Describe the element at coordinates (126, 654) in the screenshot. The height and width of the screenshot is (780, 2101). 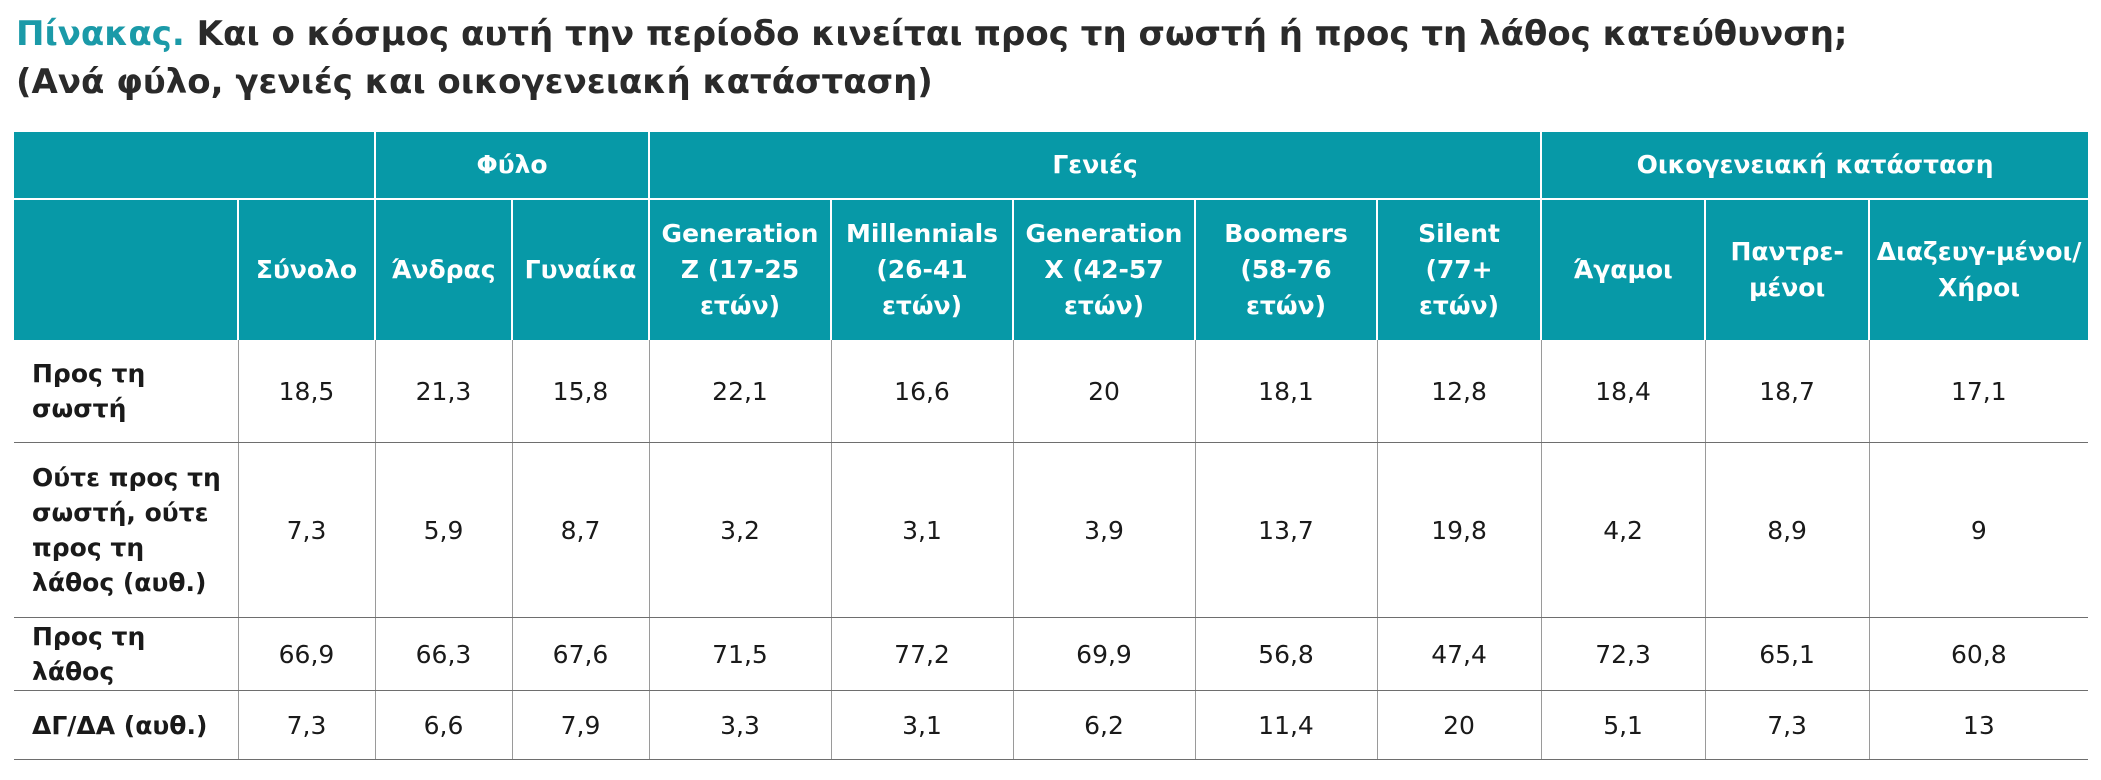
I see `row-label: Προς τη λάθος` at that location.